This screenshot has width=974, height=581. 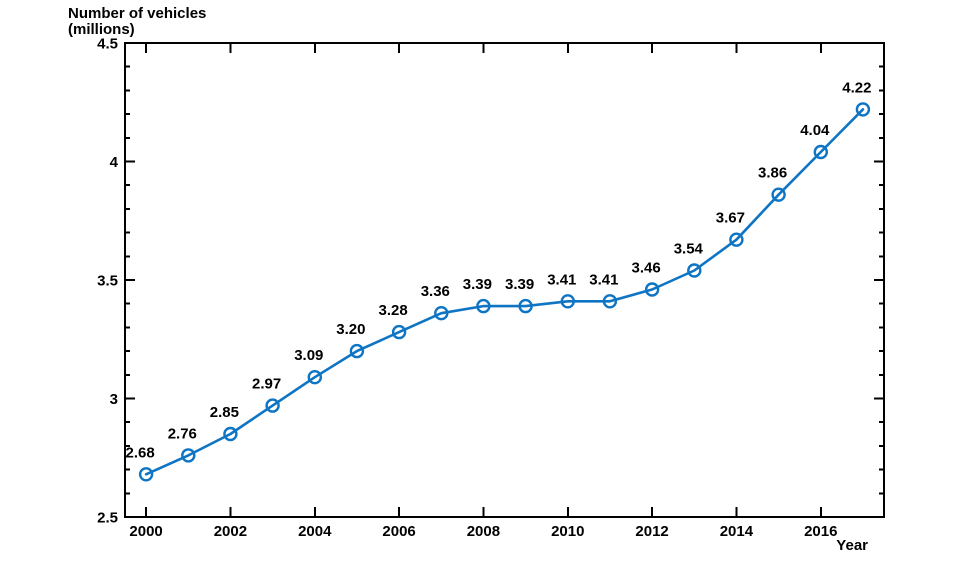 What do you see at coordinates (477, 284) in the screenshot?
I see `data-label-2008: 3.39` at bounding box center [477, 284].